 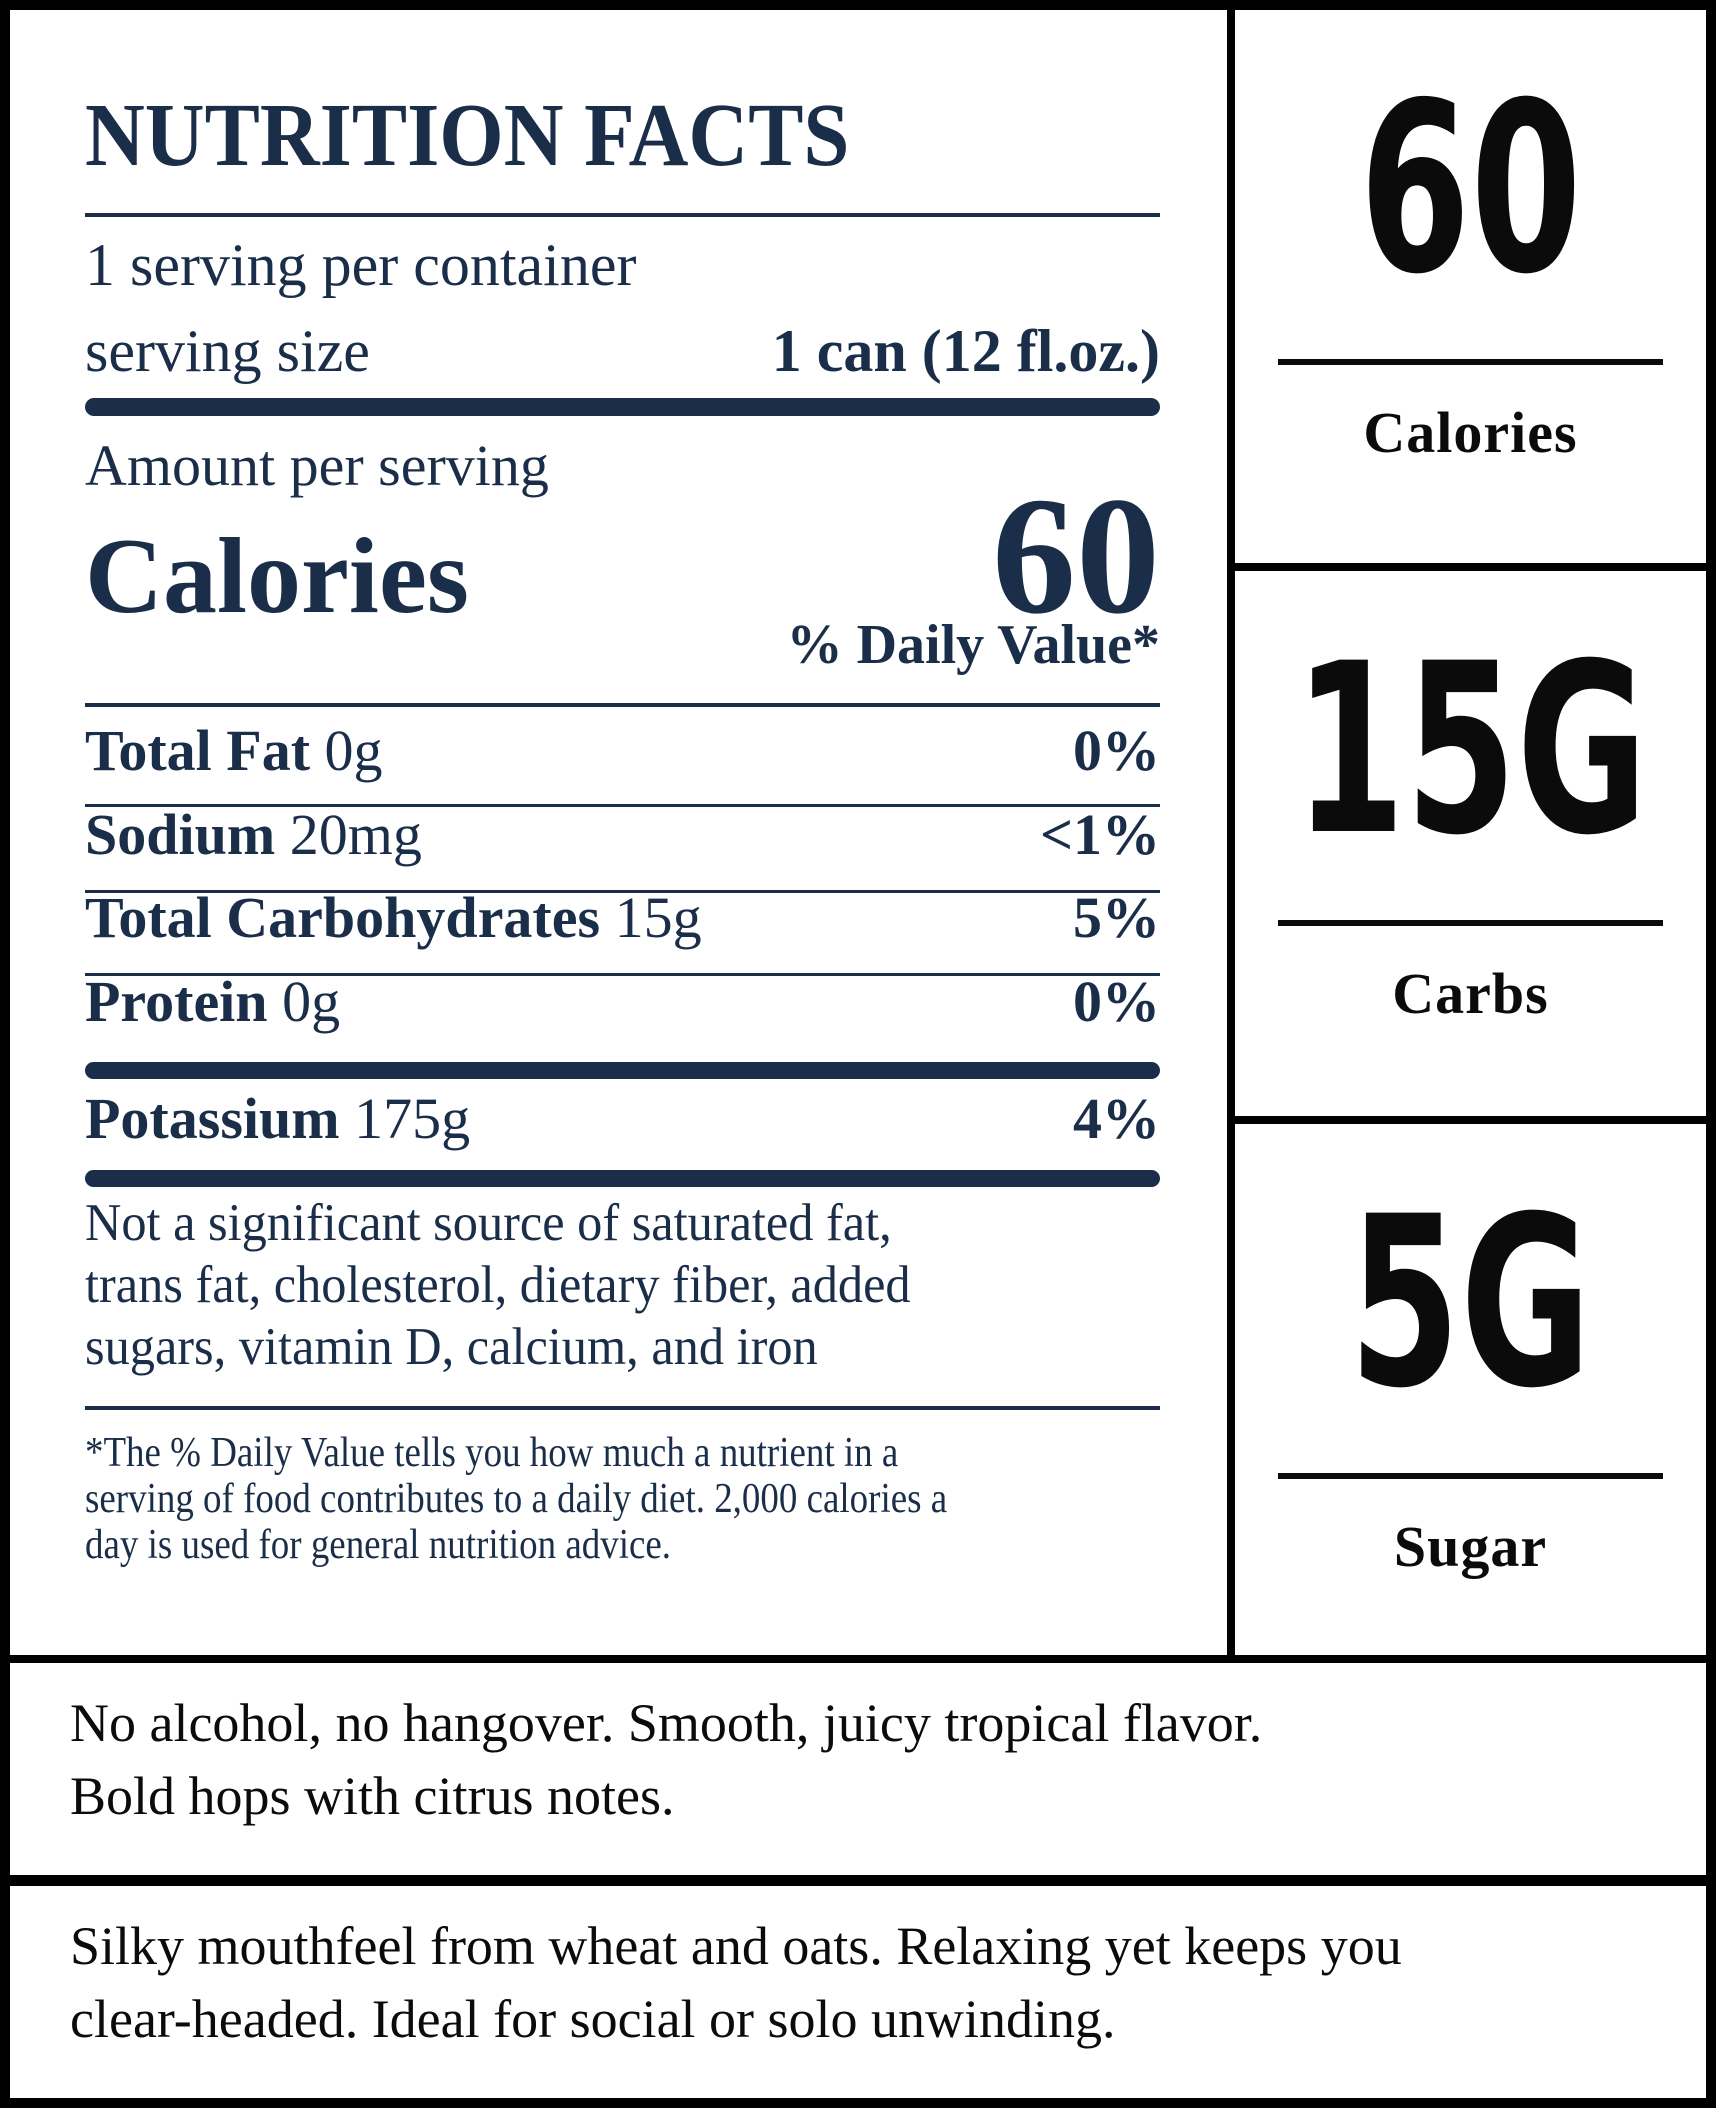 What do you see at coordinates (1470, 189) in the screenshot?
I see `stat-value-calories: 60` at bounding box center [1470, 189].